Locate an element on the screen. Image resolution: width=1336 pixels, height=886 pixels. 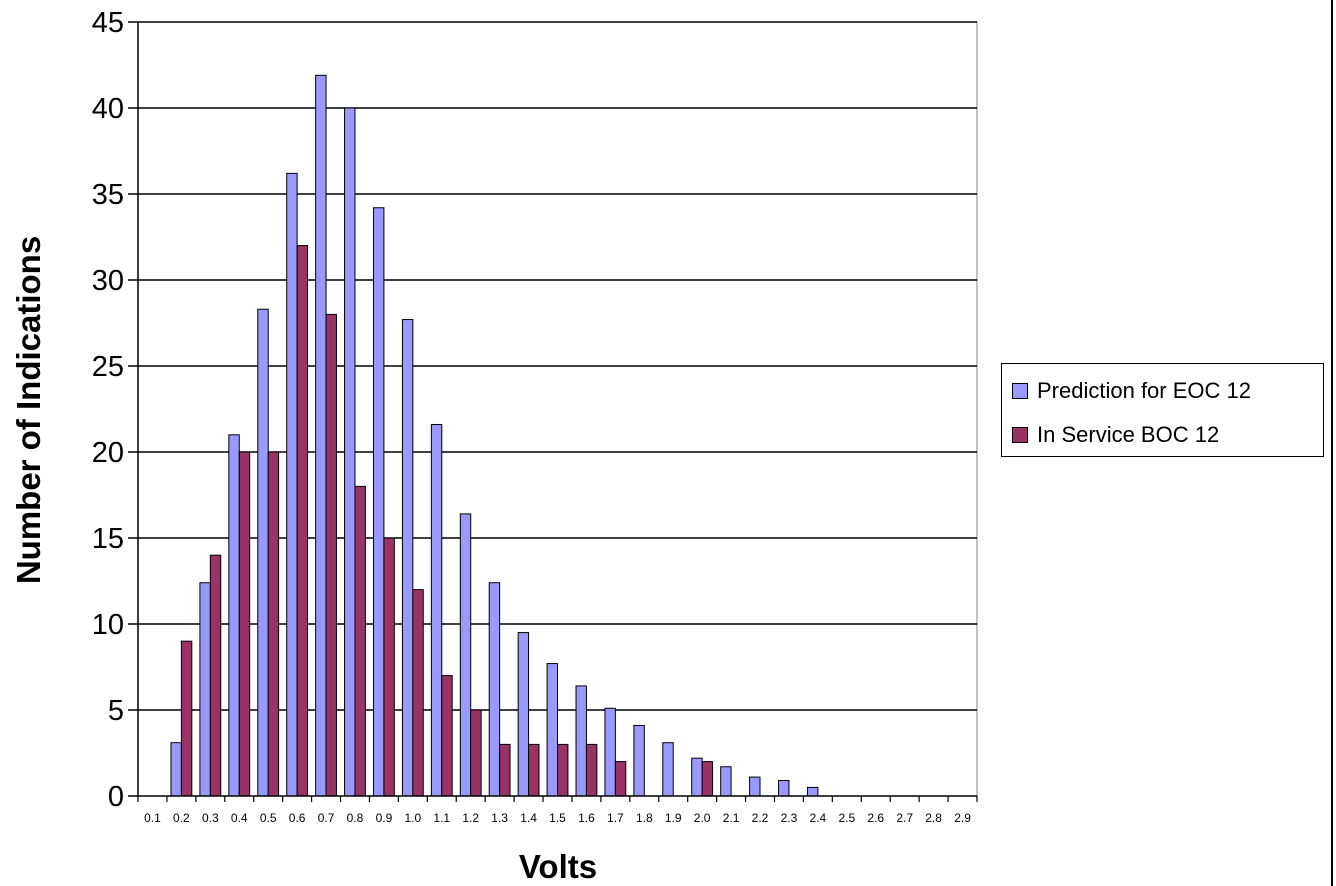
y-tick-label: 35 is located at coordinates (108, 195).